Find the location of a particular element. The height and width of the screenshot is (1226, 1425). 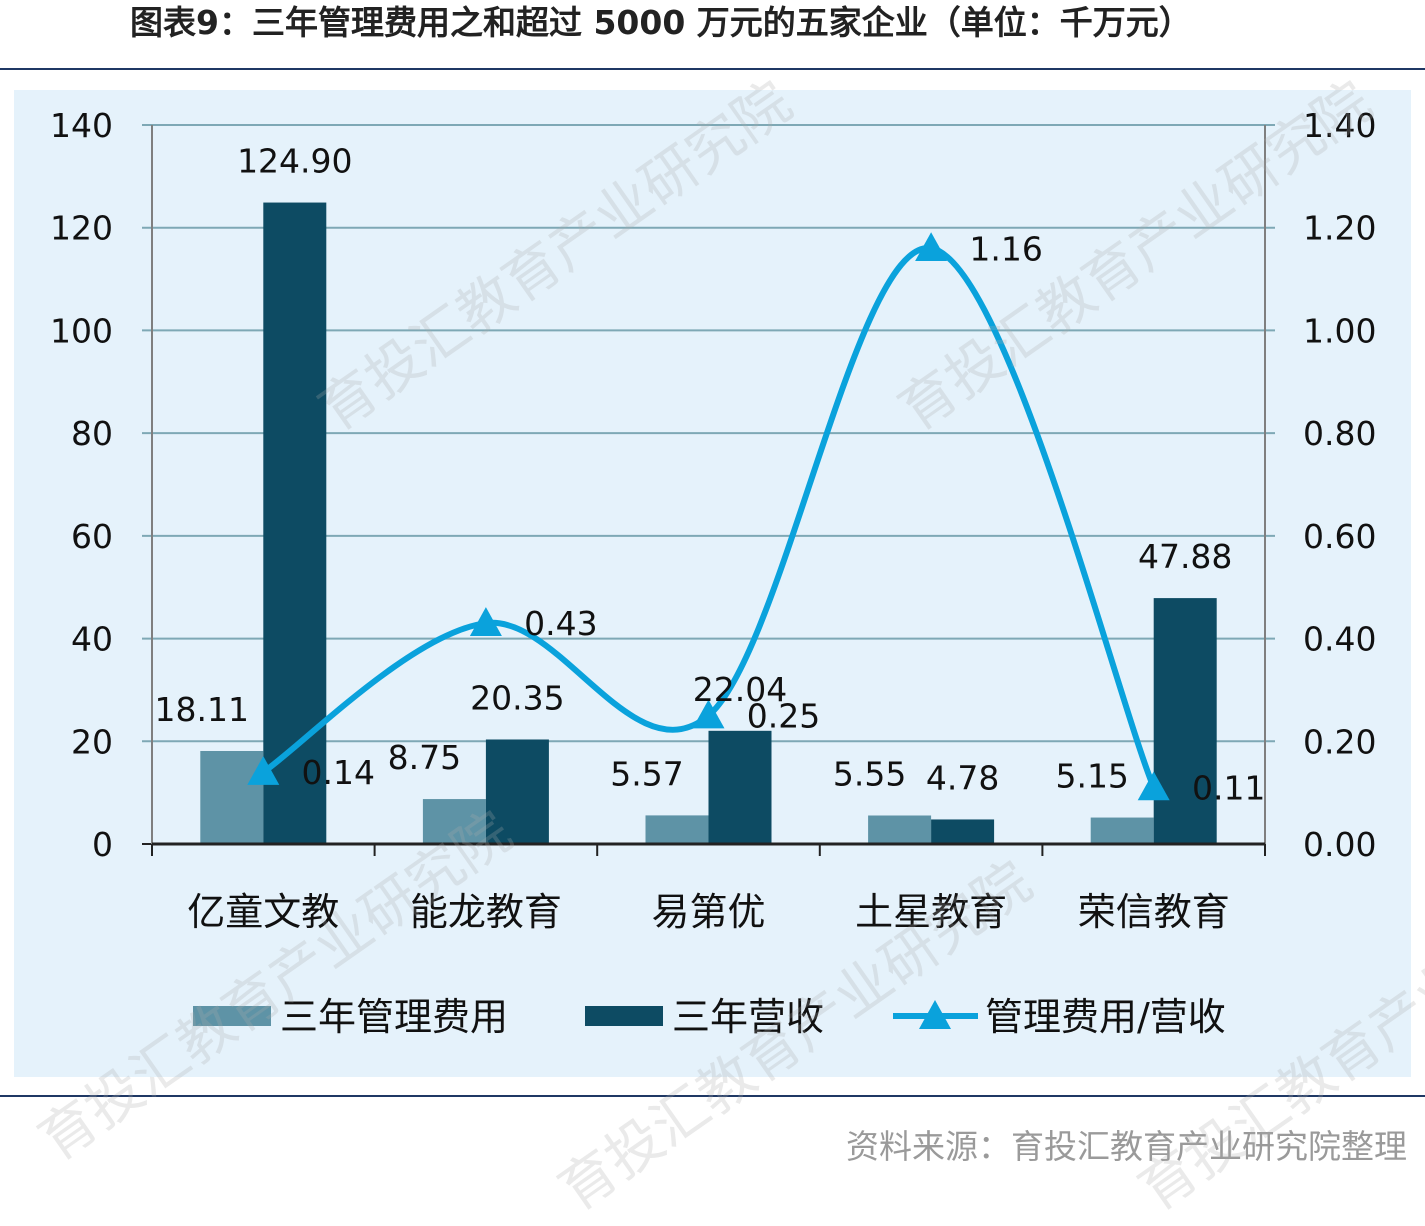

y-left-tick-label: 0 is located at coordinates (102, 844).